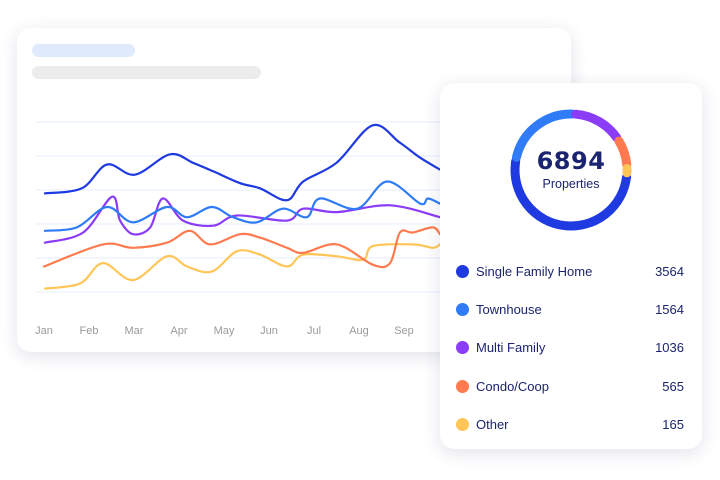  I want to click on legend-label: Townhouse, so click(509, 309).